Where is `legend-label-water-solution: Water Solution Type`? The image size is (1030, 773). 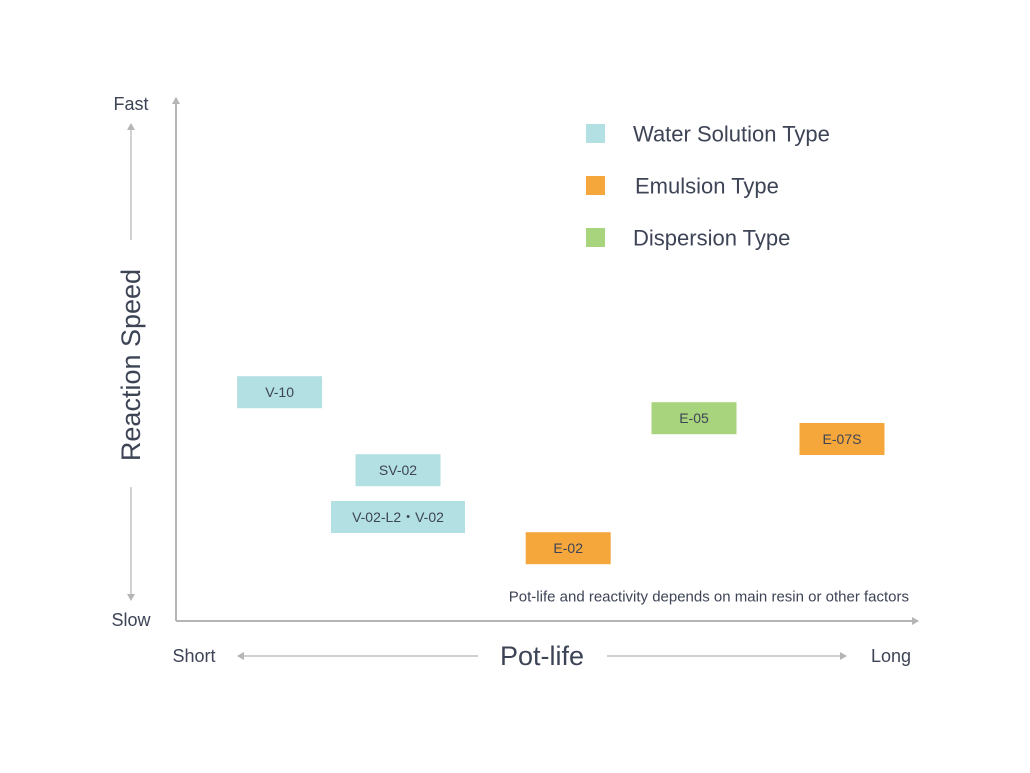
legend-label-water-solution: Water Solution Type is located at coordinates (731, 134).